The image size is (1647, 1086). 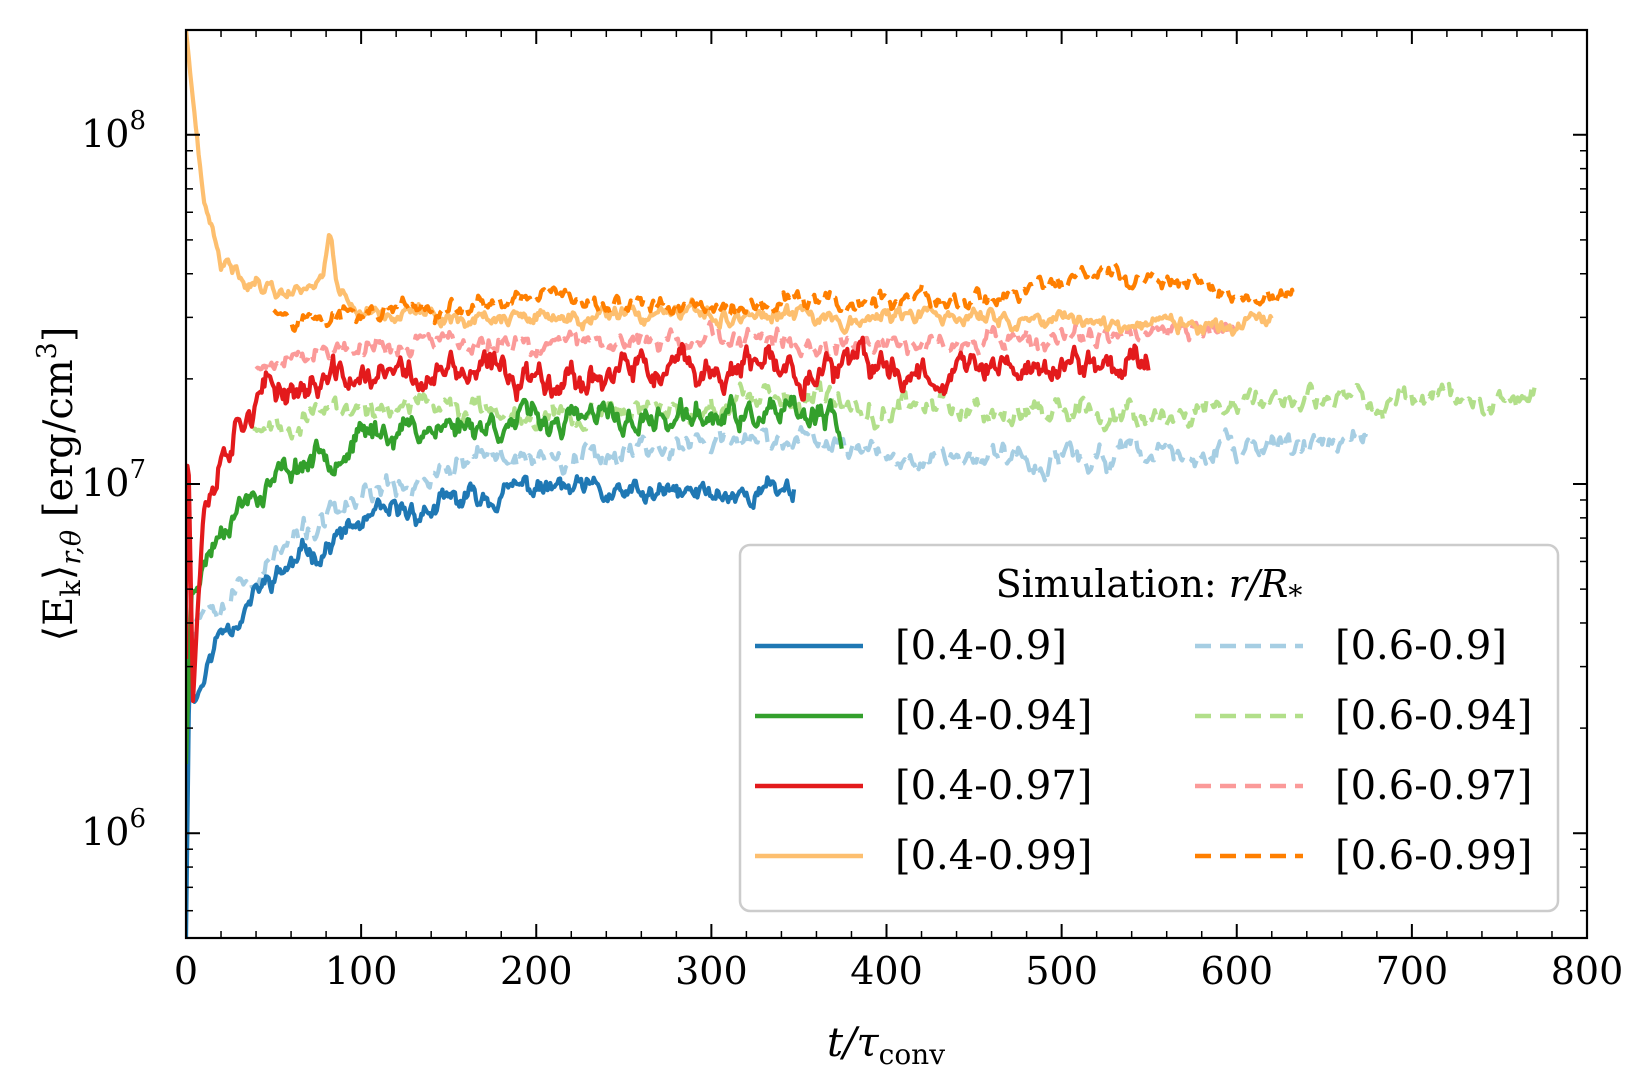 I want to click on x-axis-label-main: t/τ, so click(x=853, y=1043).